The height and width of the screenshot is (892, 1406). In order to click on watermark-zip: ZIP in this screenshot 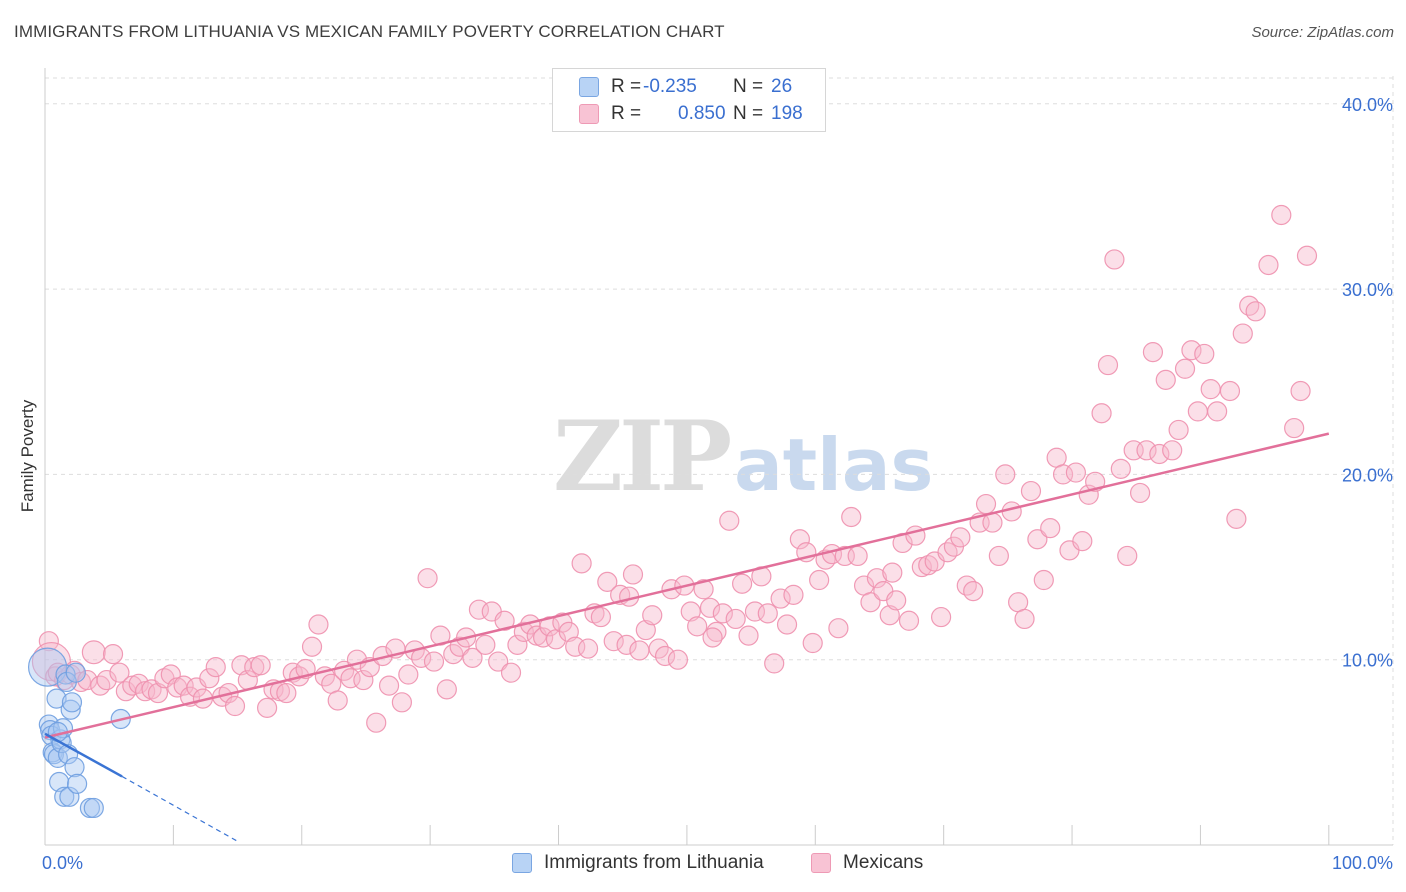, I will do `click(642, 456)`.